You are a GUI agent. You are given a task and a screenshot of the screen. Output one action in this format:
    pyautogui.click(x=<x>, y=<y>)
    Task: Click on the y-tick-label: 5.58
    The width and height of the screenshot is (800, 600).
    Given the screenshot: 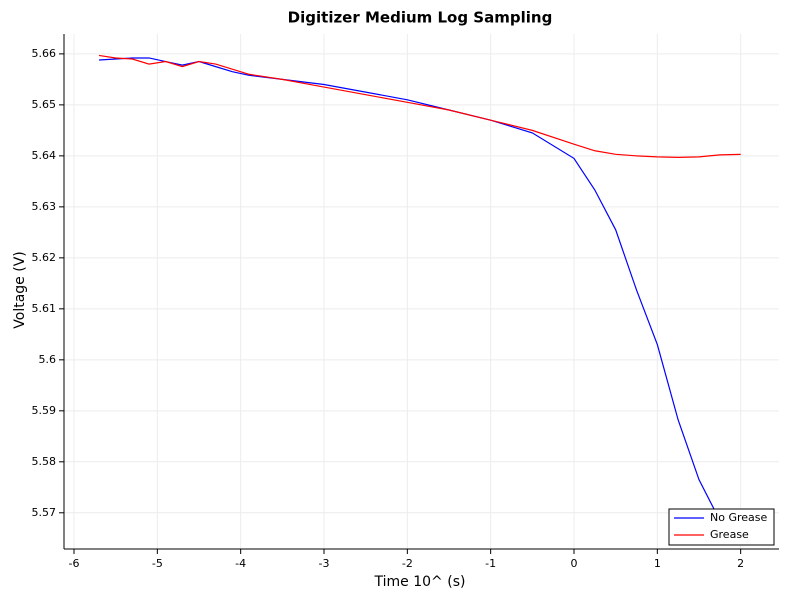 What is the action you would take?
    pyautogui.click(x=44, y=461)
    